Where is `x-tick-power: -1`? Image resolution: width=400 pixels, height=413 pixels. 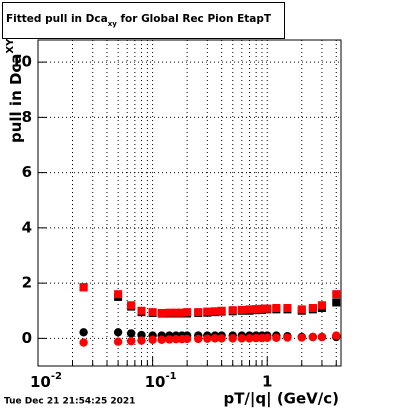 x-tick-power: -1 is located at coordinates (170, 376).